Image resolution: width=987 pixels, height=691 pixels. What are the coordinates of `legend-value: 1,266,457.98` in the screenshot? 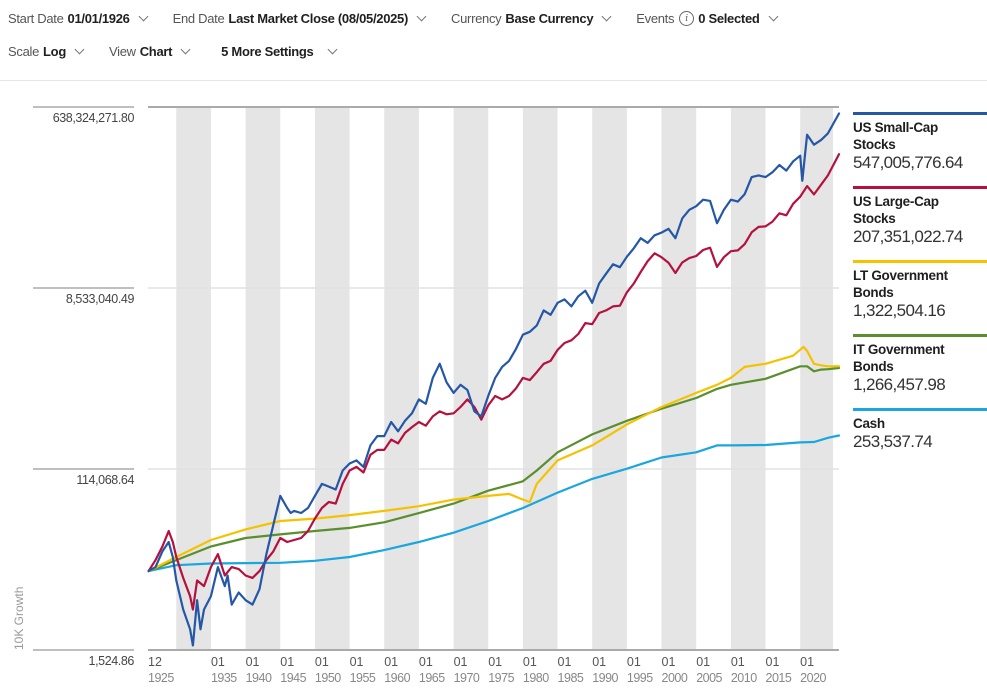 It's located at (899, 384).